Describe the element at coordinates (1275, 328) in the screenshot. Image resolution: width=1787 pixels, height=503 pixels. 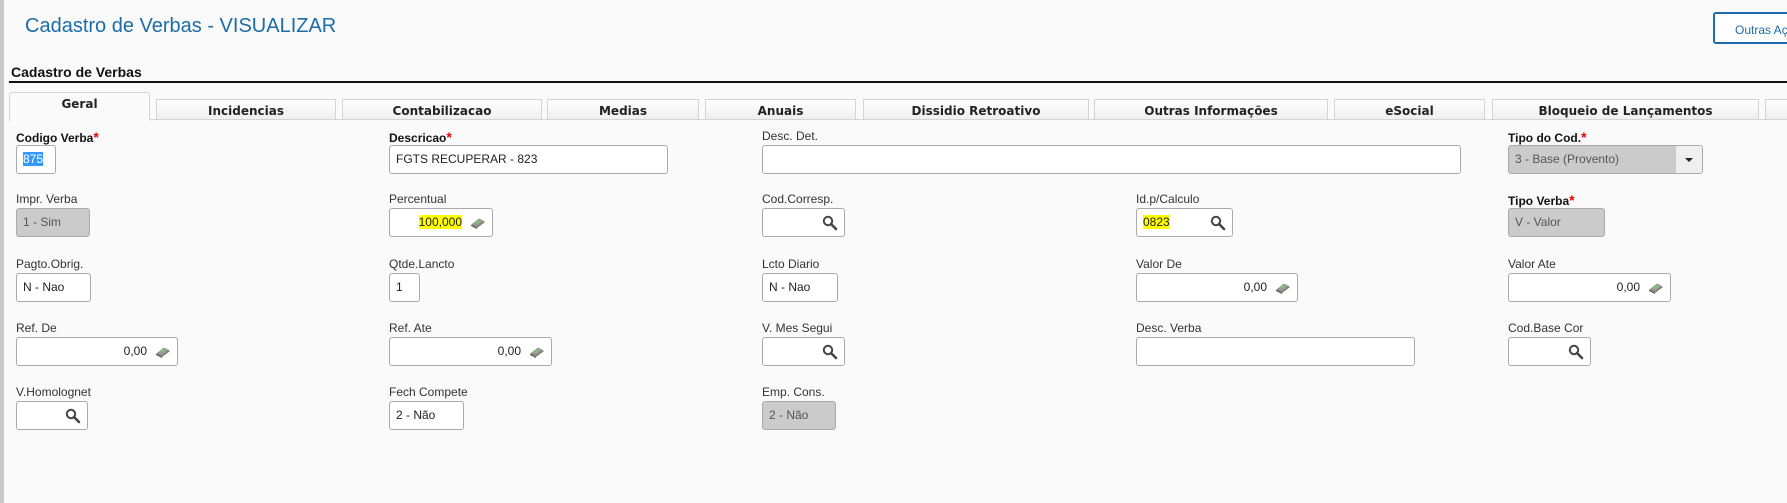
I see `desc-verba-label: Desc. Verba` at that location.